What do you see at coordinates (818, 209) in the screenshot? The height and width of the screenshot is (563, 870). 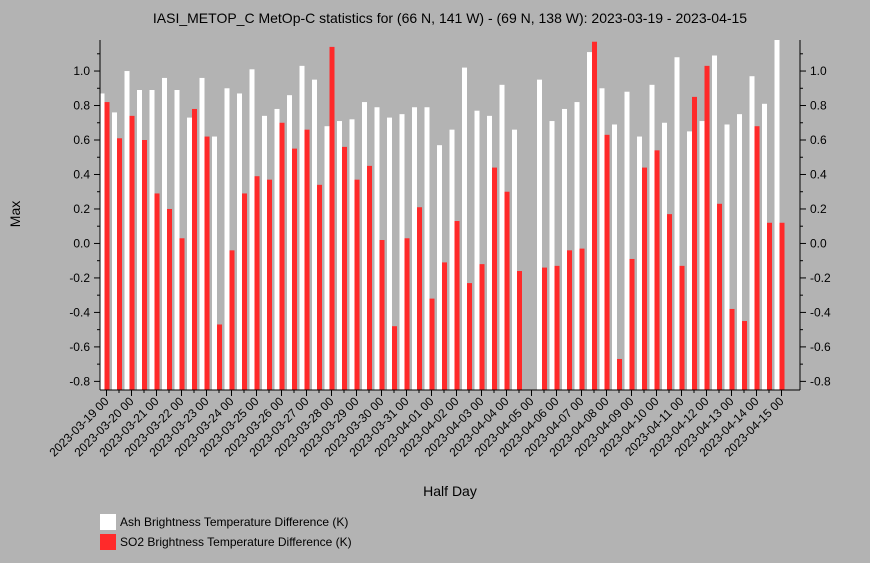 I see `y-tick-label-right: 0.2` at bounding box center [818, 209].